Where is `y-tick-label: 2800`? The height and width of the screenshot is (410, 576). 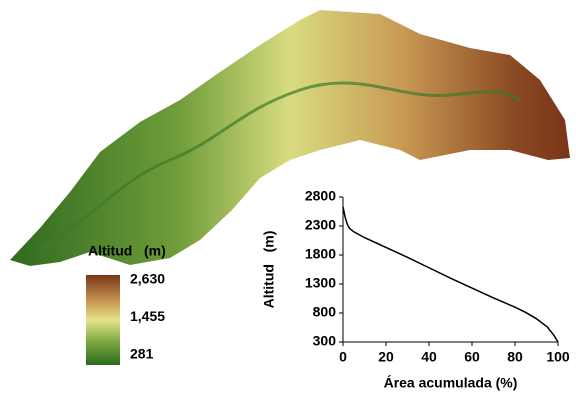 y-tick-label: 2800 is located at coordinates (320, 196).